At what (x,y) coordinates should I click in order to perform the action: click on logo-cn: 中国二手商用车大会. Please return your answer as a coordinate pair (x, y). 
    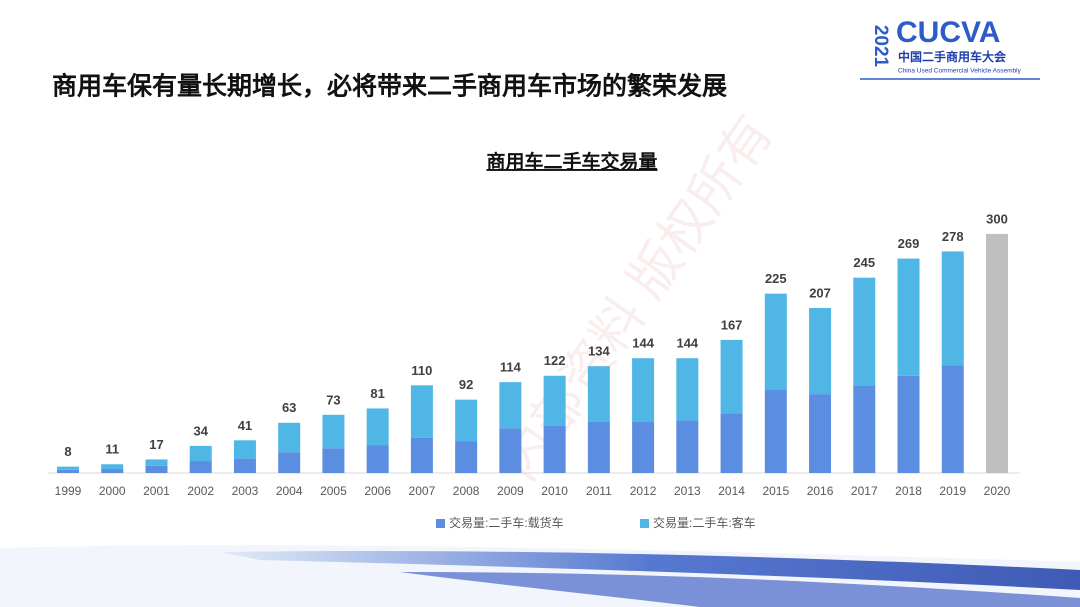
    Looking at the image, I should click on (952, 56).